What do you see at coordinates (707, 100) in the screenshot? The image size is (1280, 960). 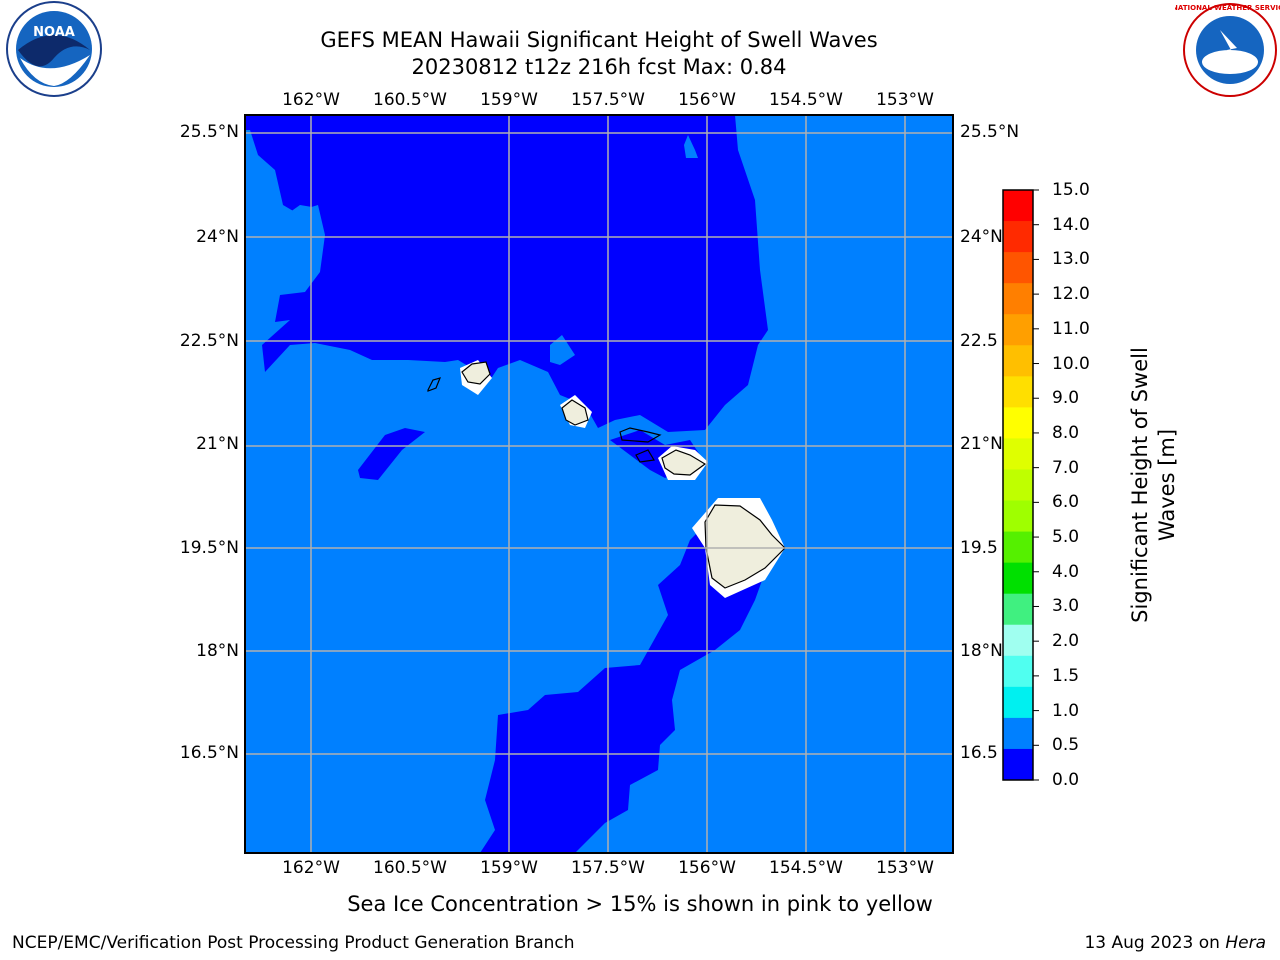 I see `lon-tick-top: 156°W` at bounding box center [707, 100].